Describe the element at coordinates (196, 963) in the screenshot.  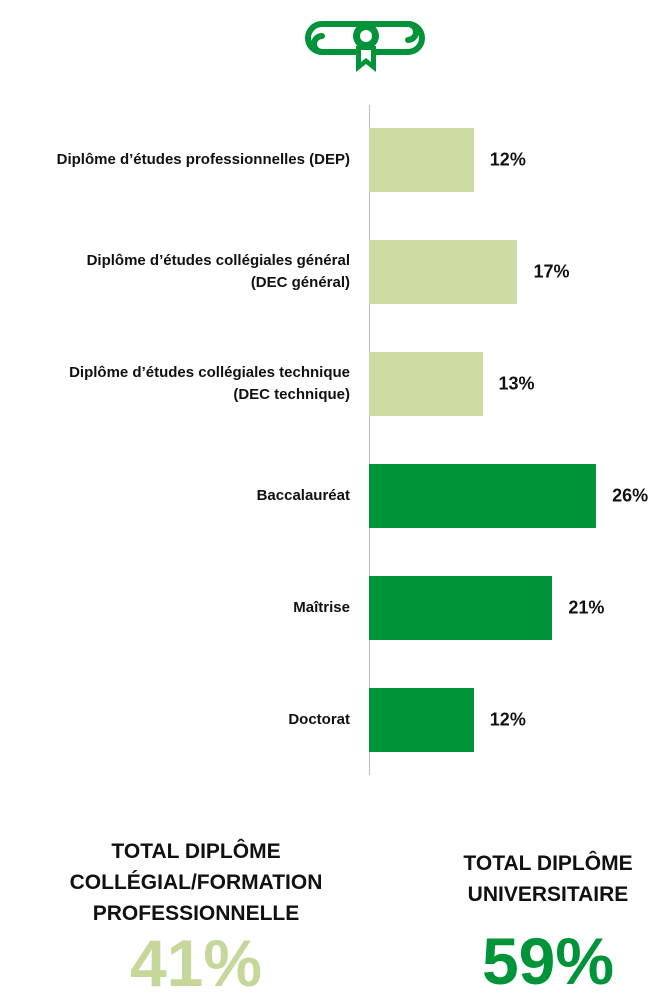
I see `total-value: 41%` at that location.